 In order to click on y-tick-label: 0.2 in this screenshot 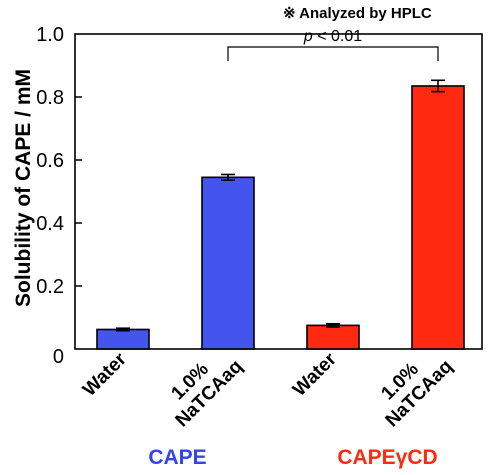, I will do `click(50, 287)`.